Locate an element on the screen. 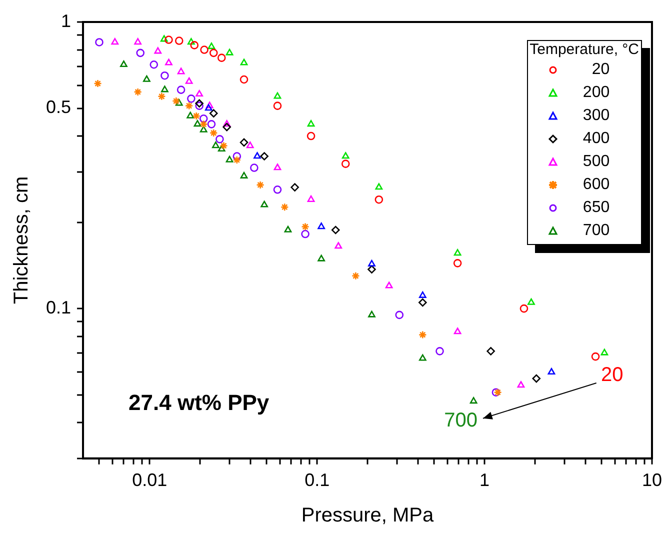  legend-label: 700 is located at coordinates (596, 231).